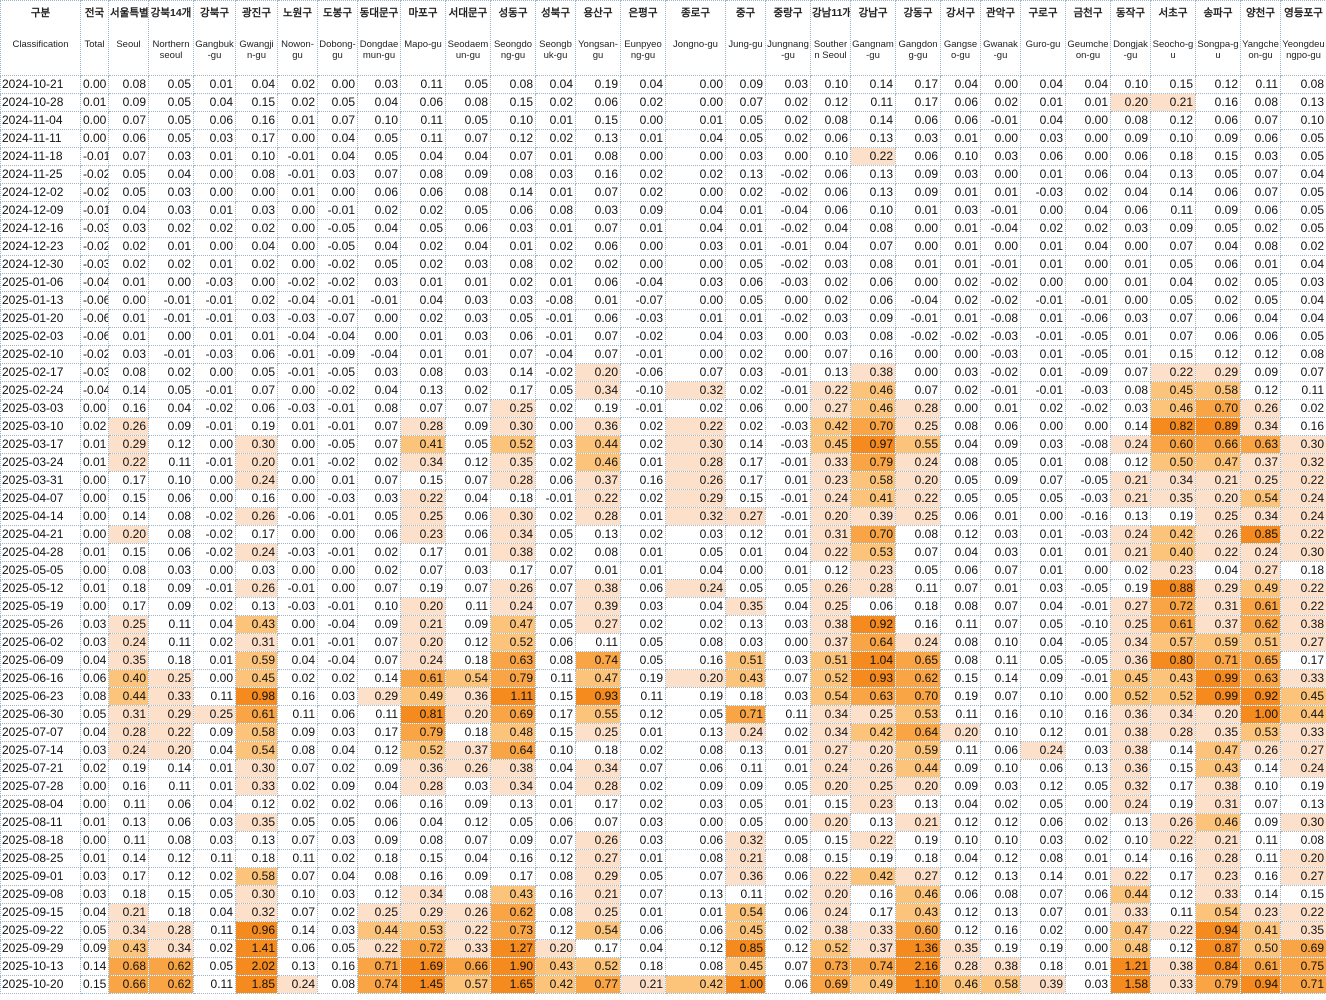 This screenshot has width=1326, height=1000. Describe the element at coordinates (94, 282) in the screenshot. I see `value-cell: -0.04` at that location.